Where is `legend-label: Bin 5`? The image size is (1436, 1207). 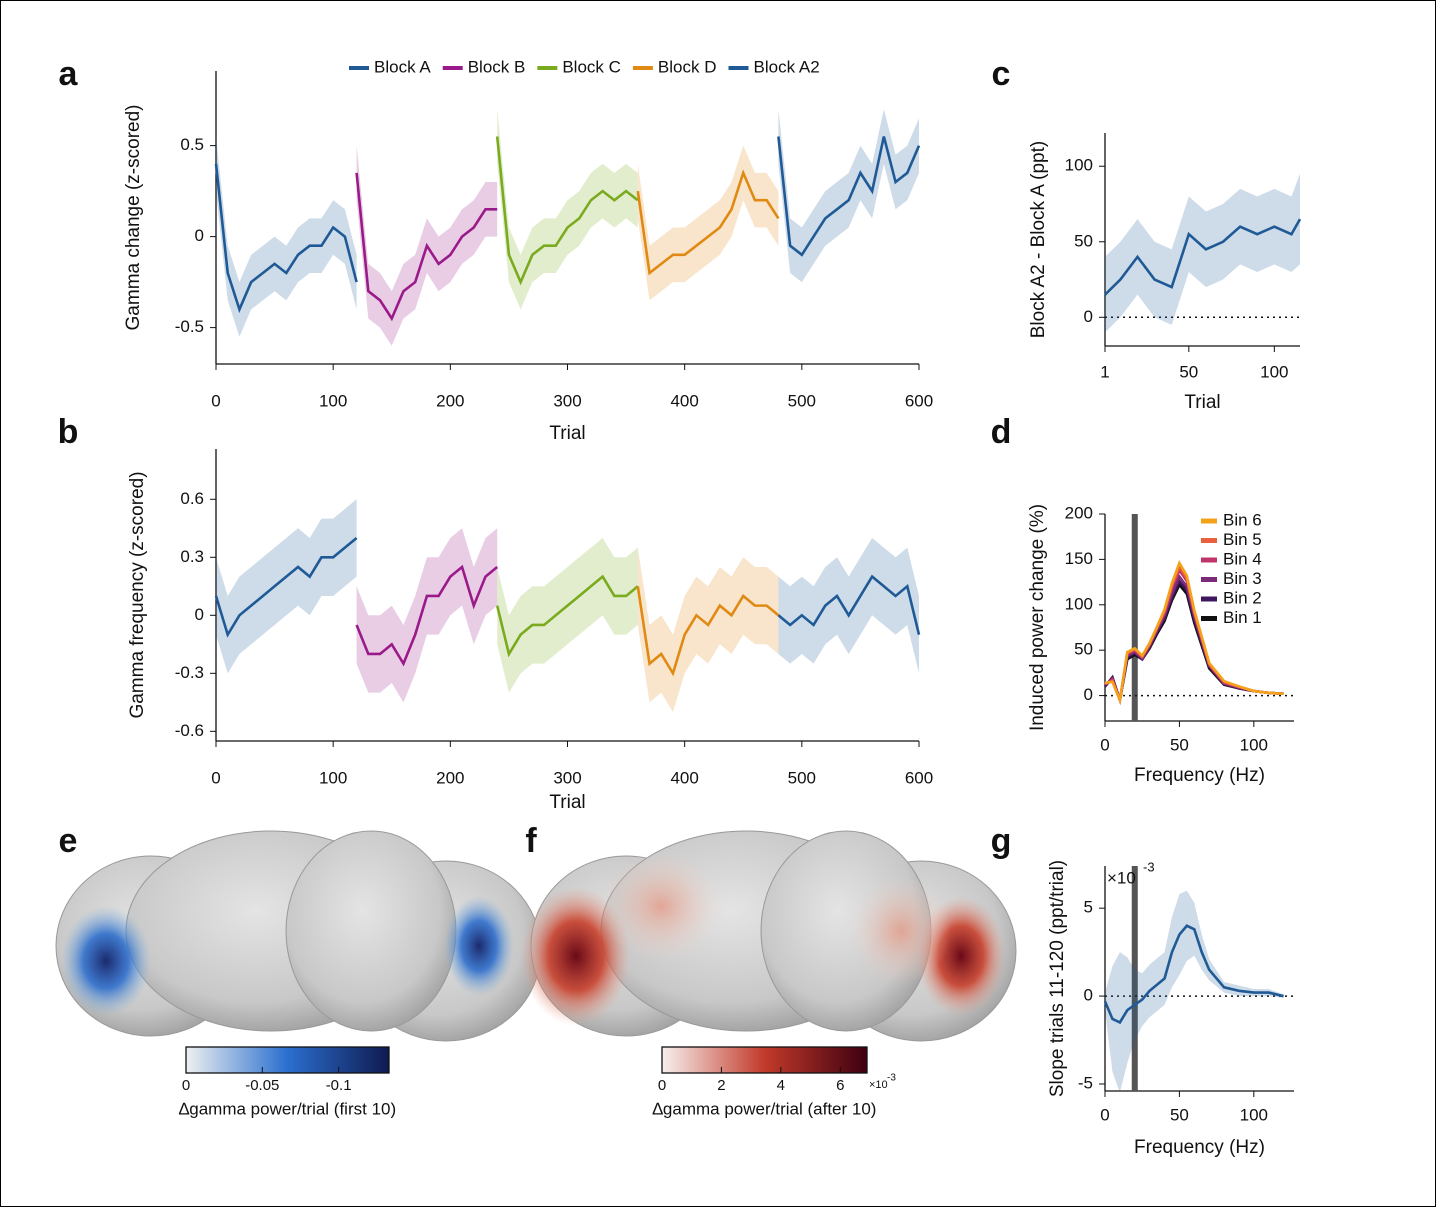
legend-label: Bin 5 is located at coordinates (1242, 539).